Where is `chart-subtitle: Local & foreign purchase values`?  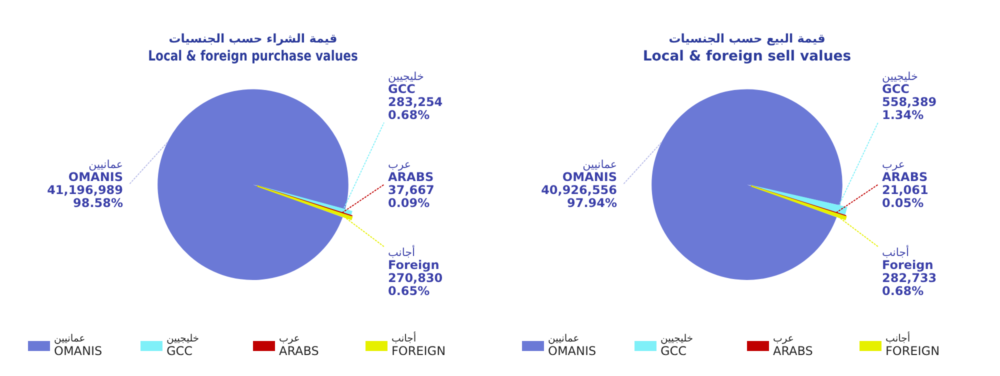
chart-subtitle: Local & foreign purchase values is located at coordinates (253, 56).